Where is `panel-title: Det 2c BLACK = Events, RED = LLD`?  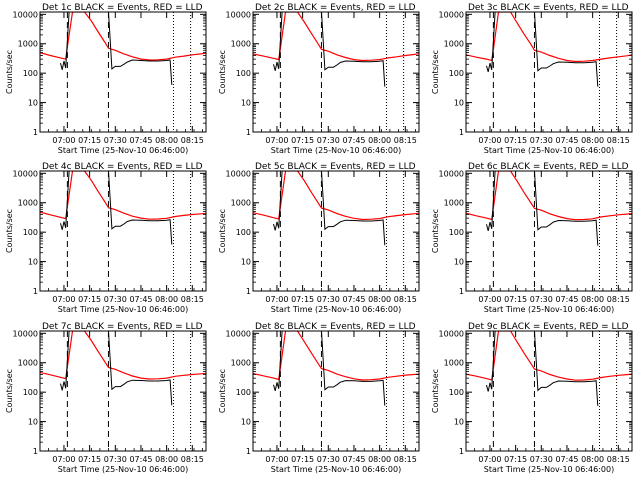
panel-title: Det 2c BLACK = Events, RED = LLD is located at coordinates (335, 8).